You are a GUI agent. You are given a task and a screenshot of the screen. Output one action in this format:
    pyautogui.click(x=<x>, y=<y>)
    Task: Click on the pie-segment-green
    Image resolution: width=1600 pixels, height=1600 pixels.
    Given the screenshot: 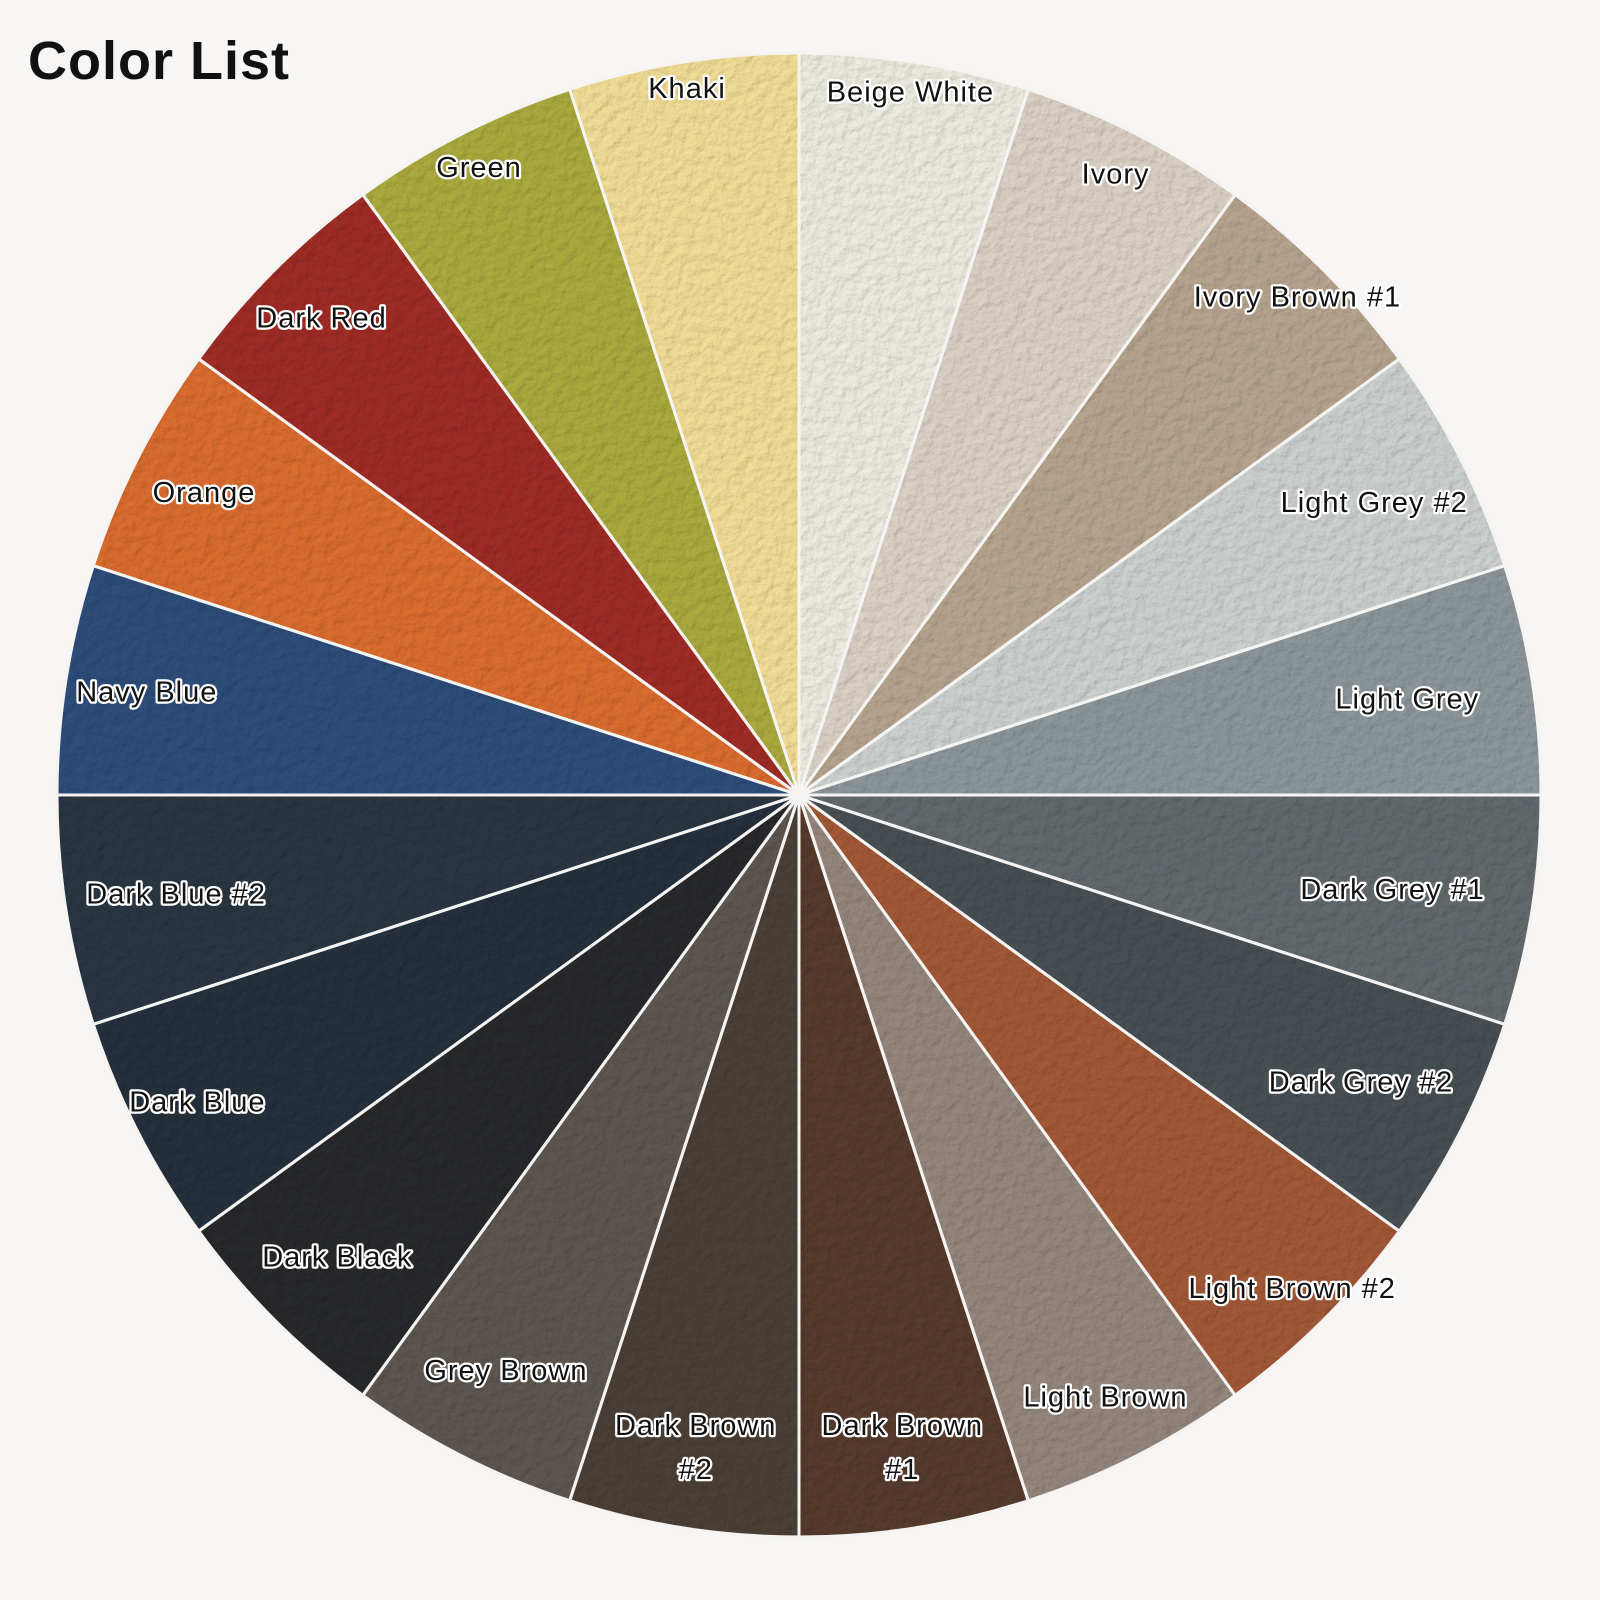 What is the action you would take?
    pyautogui.click(x=580, y=442)
    